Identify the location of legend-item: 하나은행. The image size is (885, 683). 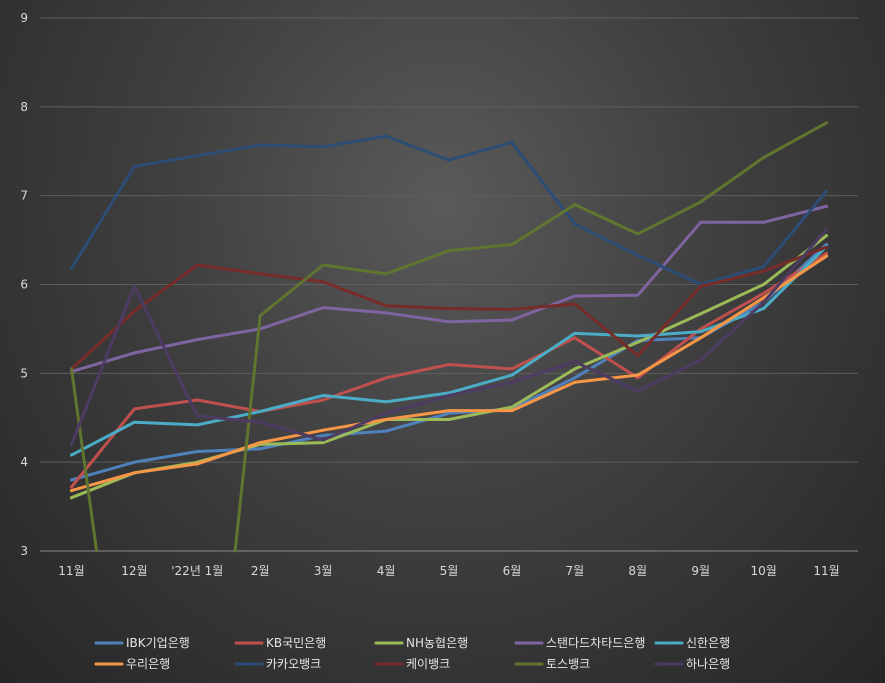
(692, 663).